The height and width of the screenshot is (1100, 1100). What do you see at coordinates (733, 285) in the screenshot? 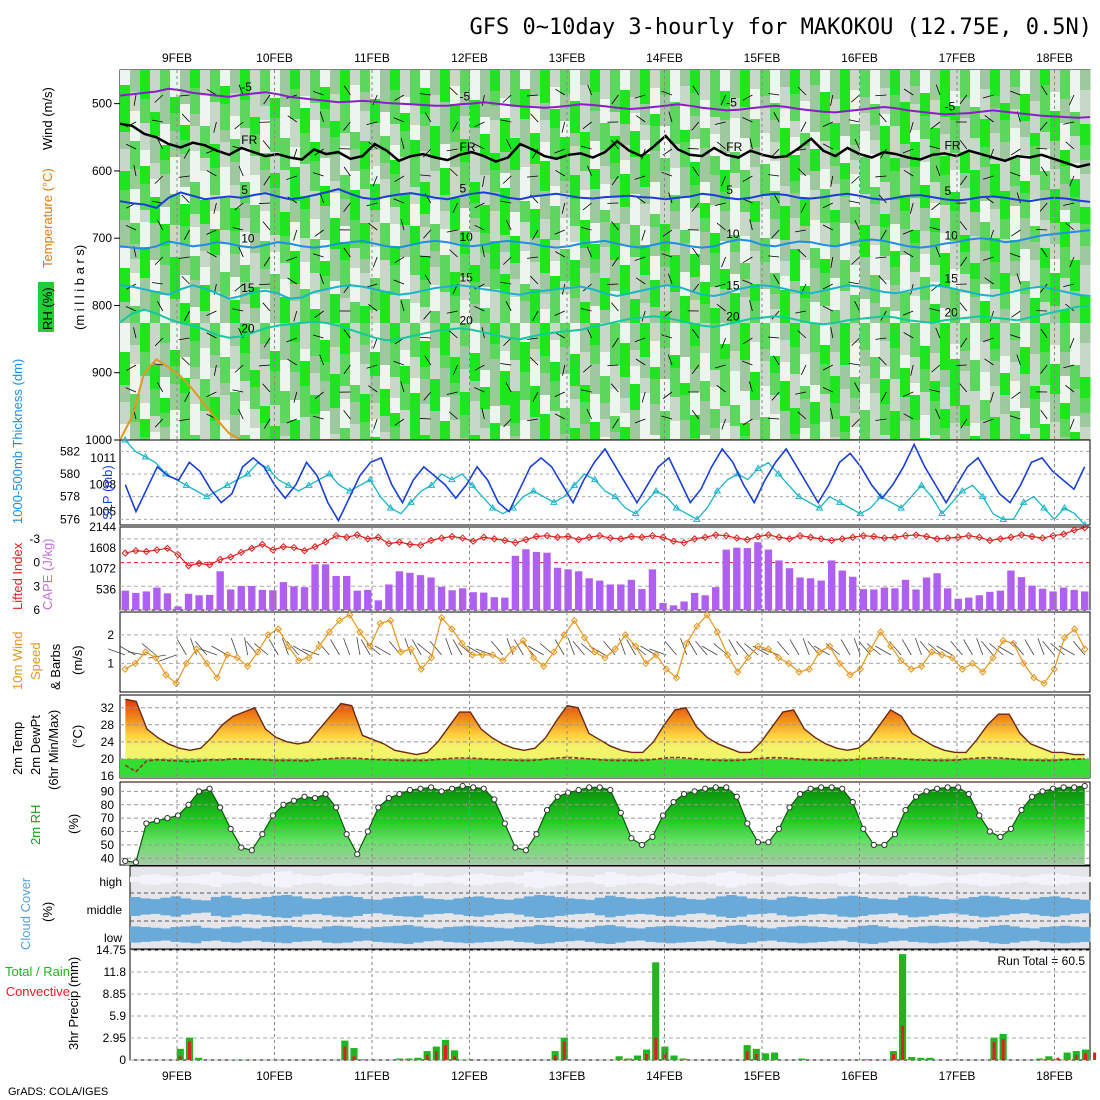
I see `isotherm-label: 15` at bounding box center [733, 285].